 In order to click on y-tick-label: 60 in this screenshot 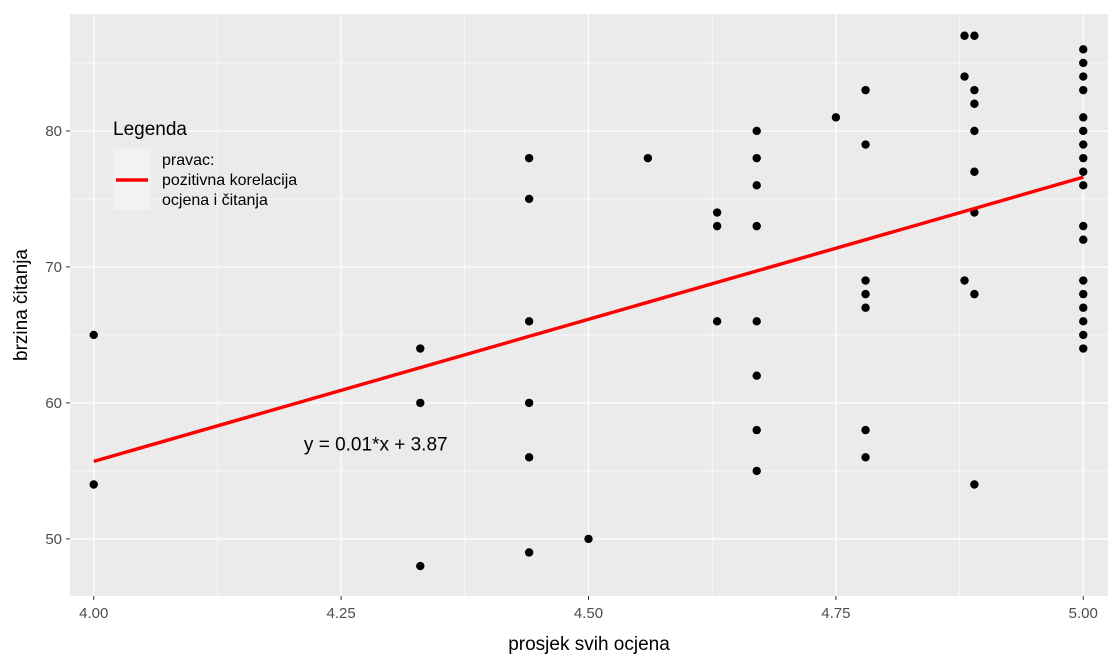, I will do `click(53, 403)`.